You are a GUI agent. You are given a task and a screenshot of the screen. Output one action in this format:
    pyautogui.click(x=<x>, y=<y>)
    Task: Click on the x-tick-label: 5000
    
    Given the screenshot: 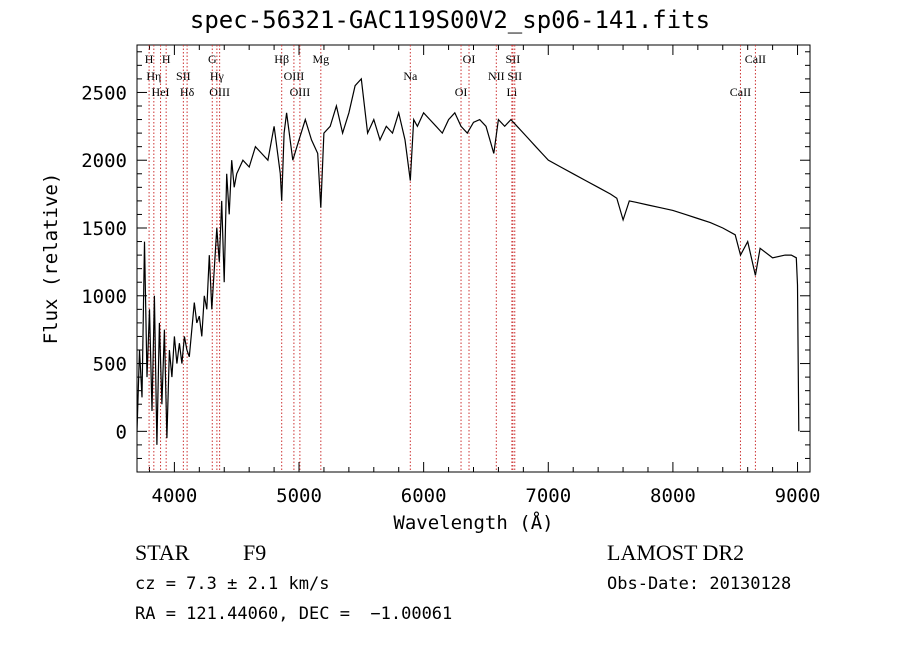 What is the action you would take?
    pyautogui.click(x=299, y=496)
    